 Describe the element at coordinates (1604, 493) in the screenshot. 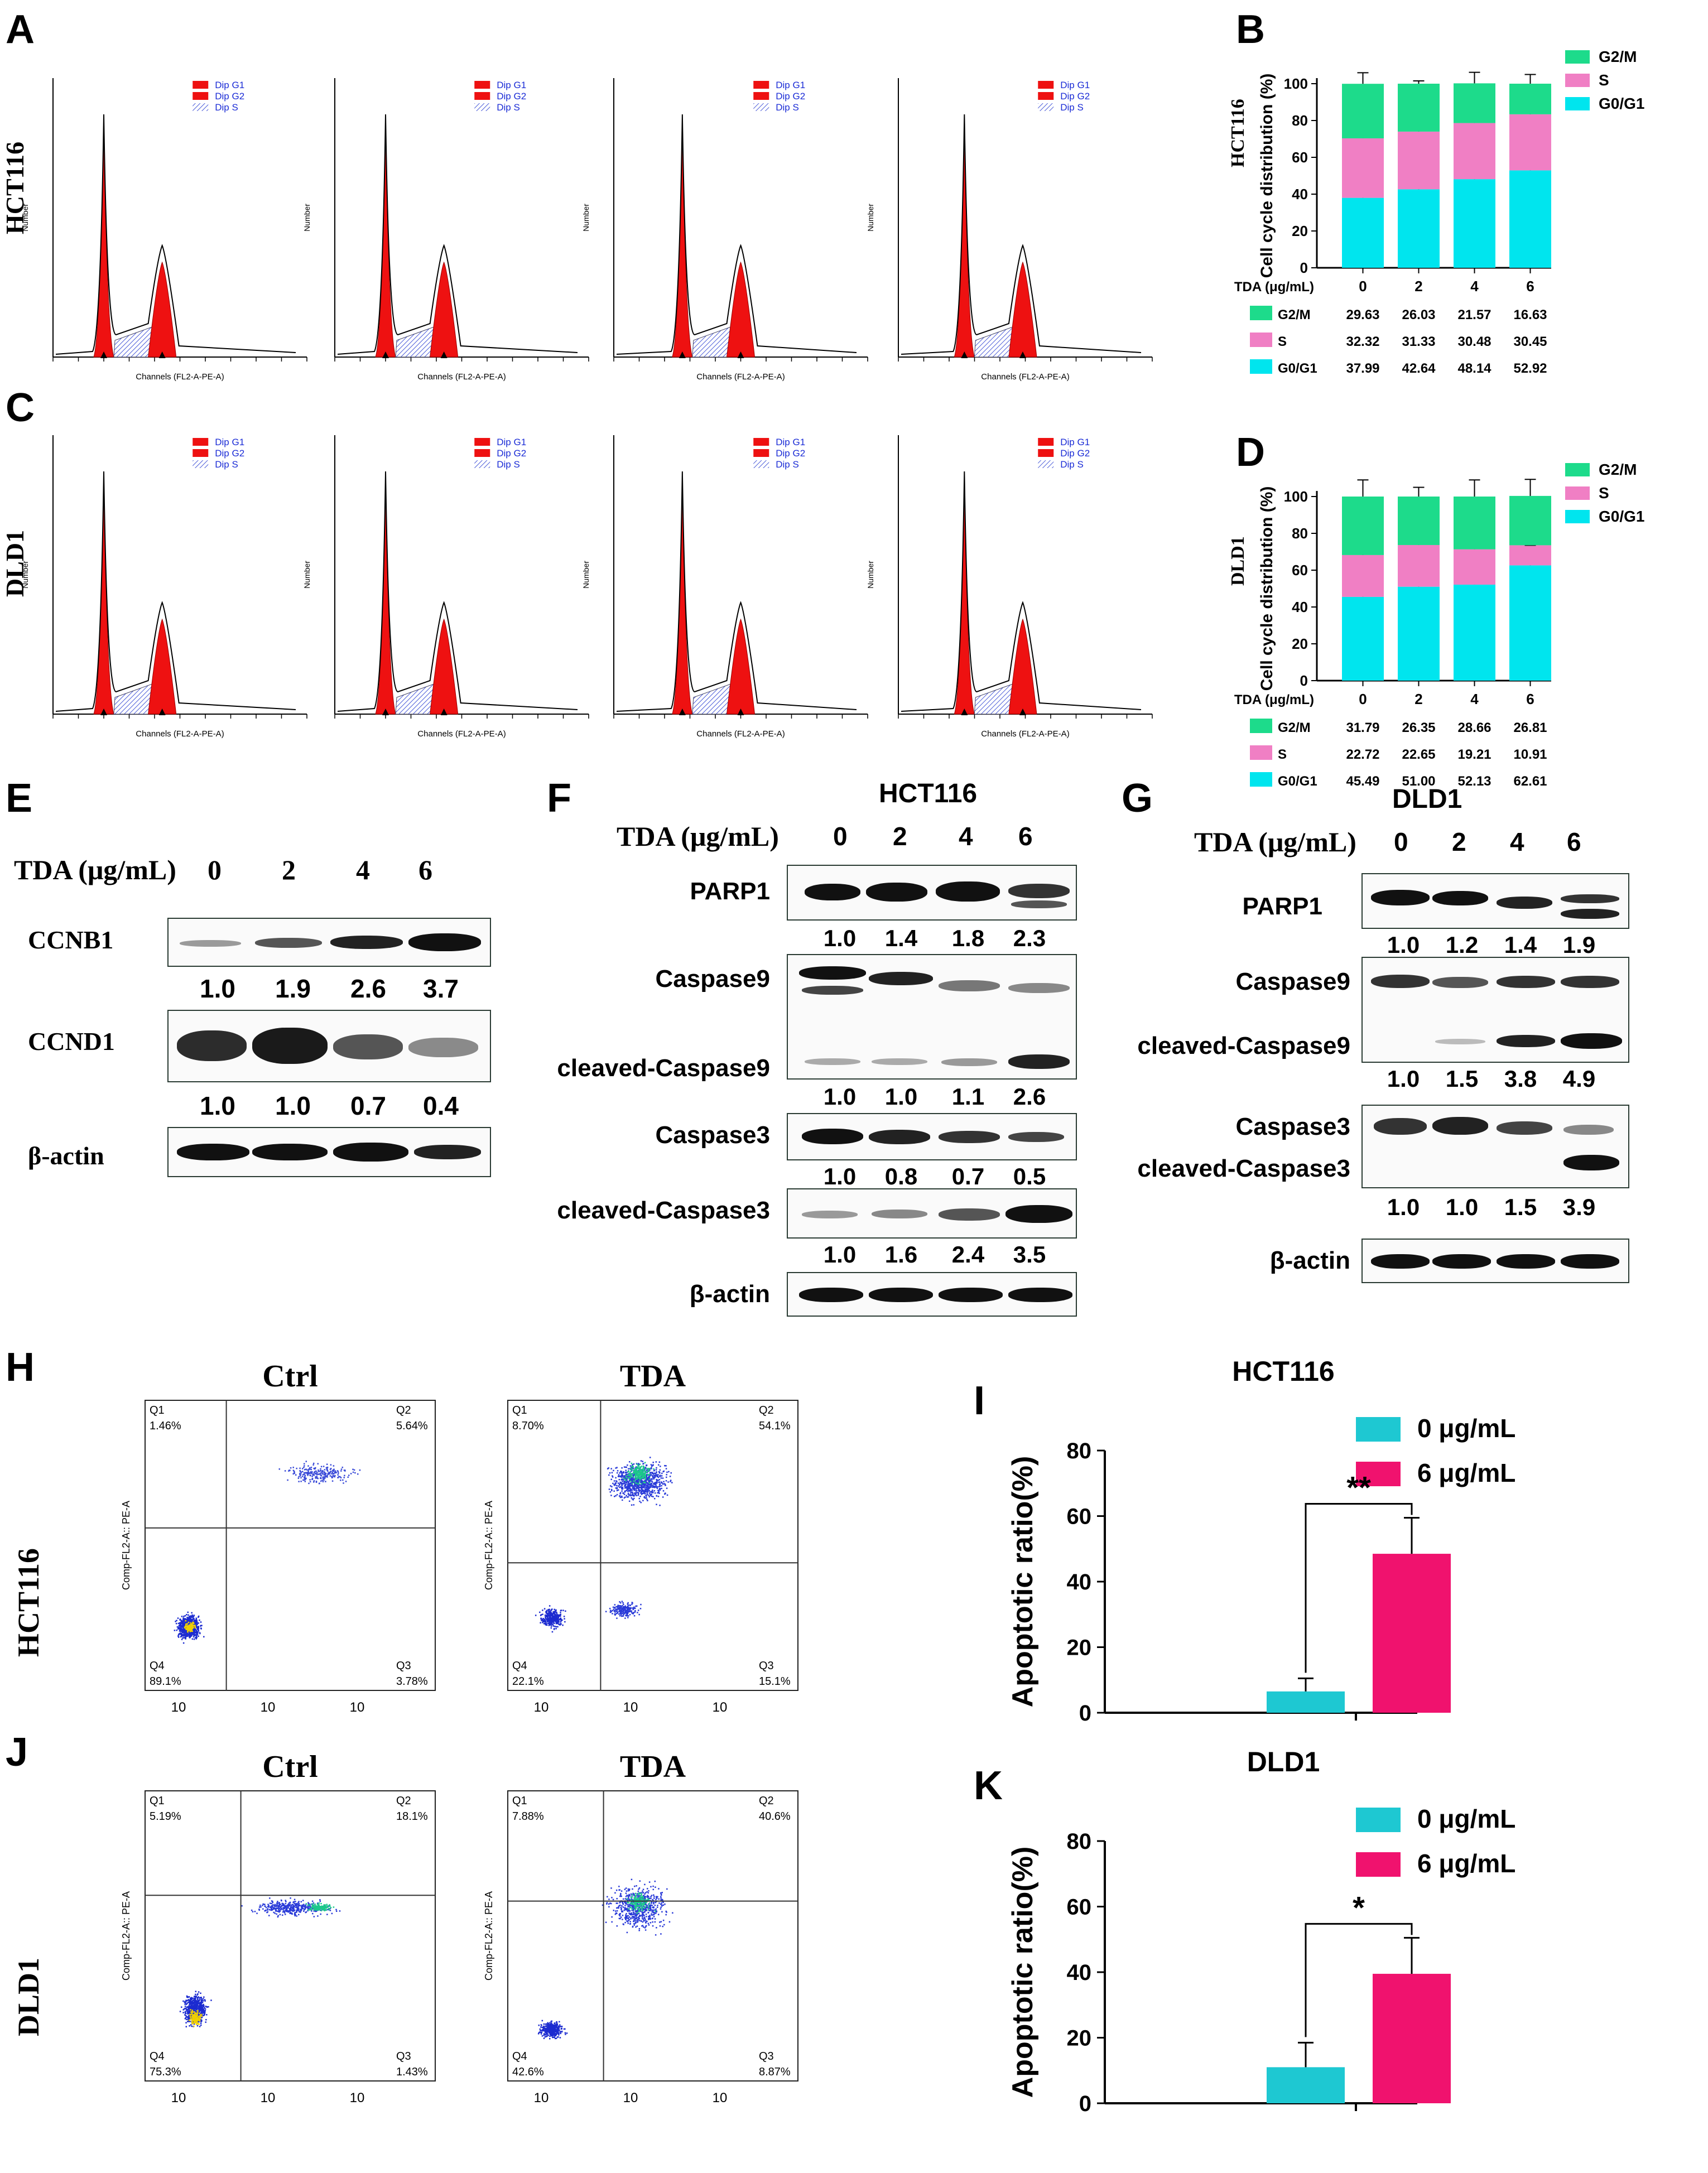

I see `legend-label: S` at that location.